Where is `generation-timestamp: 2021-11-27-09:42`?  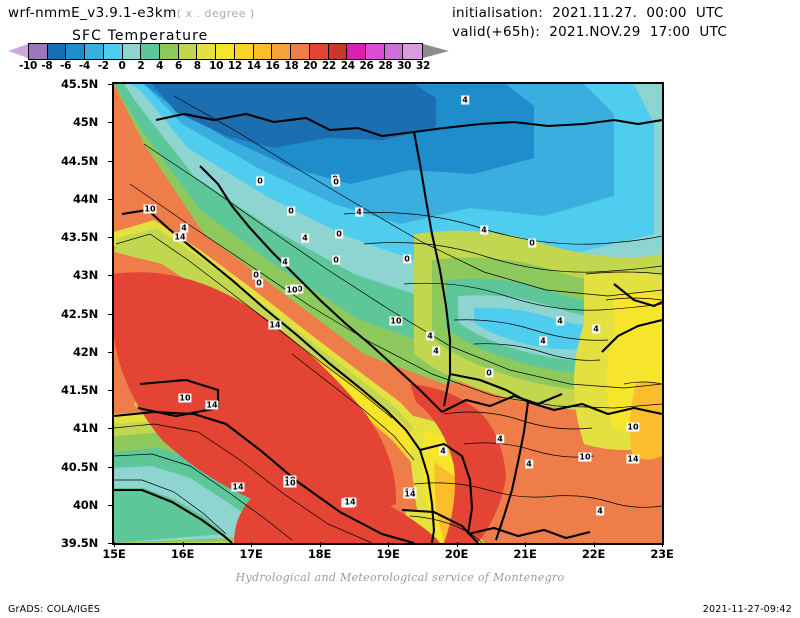
generation-timestamp: 2021-11-27-09:42 is located at coordinates (747, 609).